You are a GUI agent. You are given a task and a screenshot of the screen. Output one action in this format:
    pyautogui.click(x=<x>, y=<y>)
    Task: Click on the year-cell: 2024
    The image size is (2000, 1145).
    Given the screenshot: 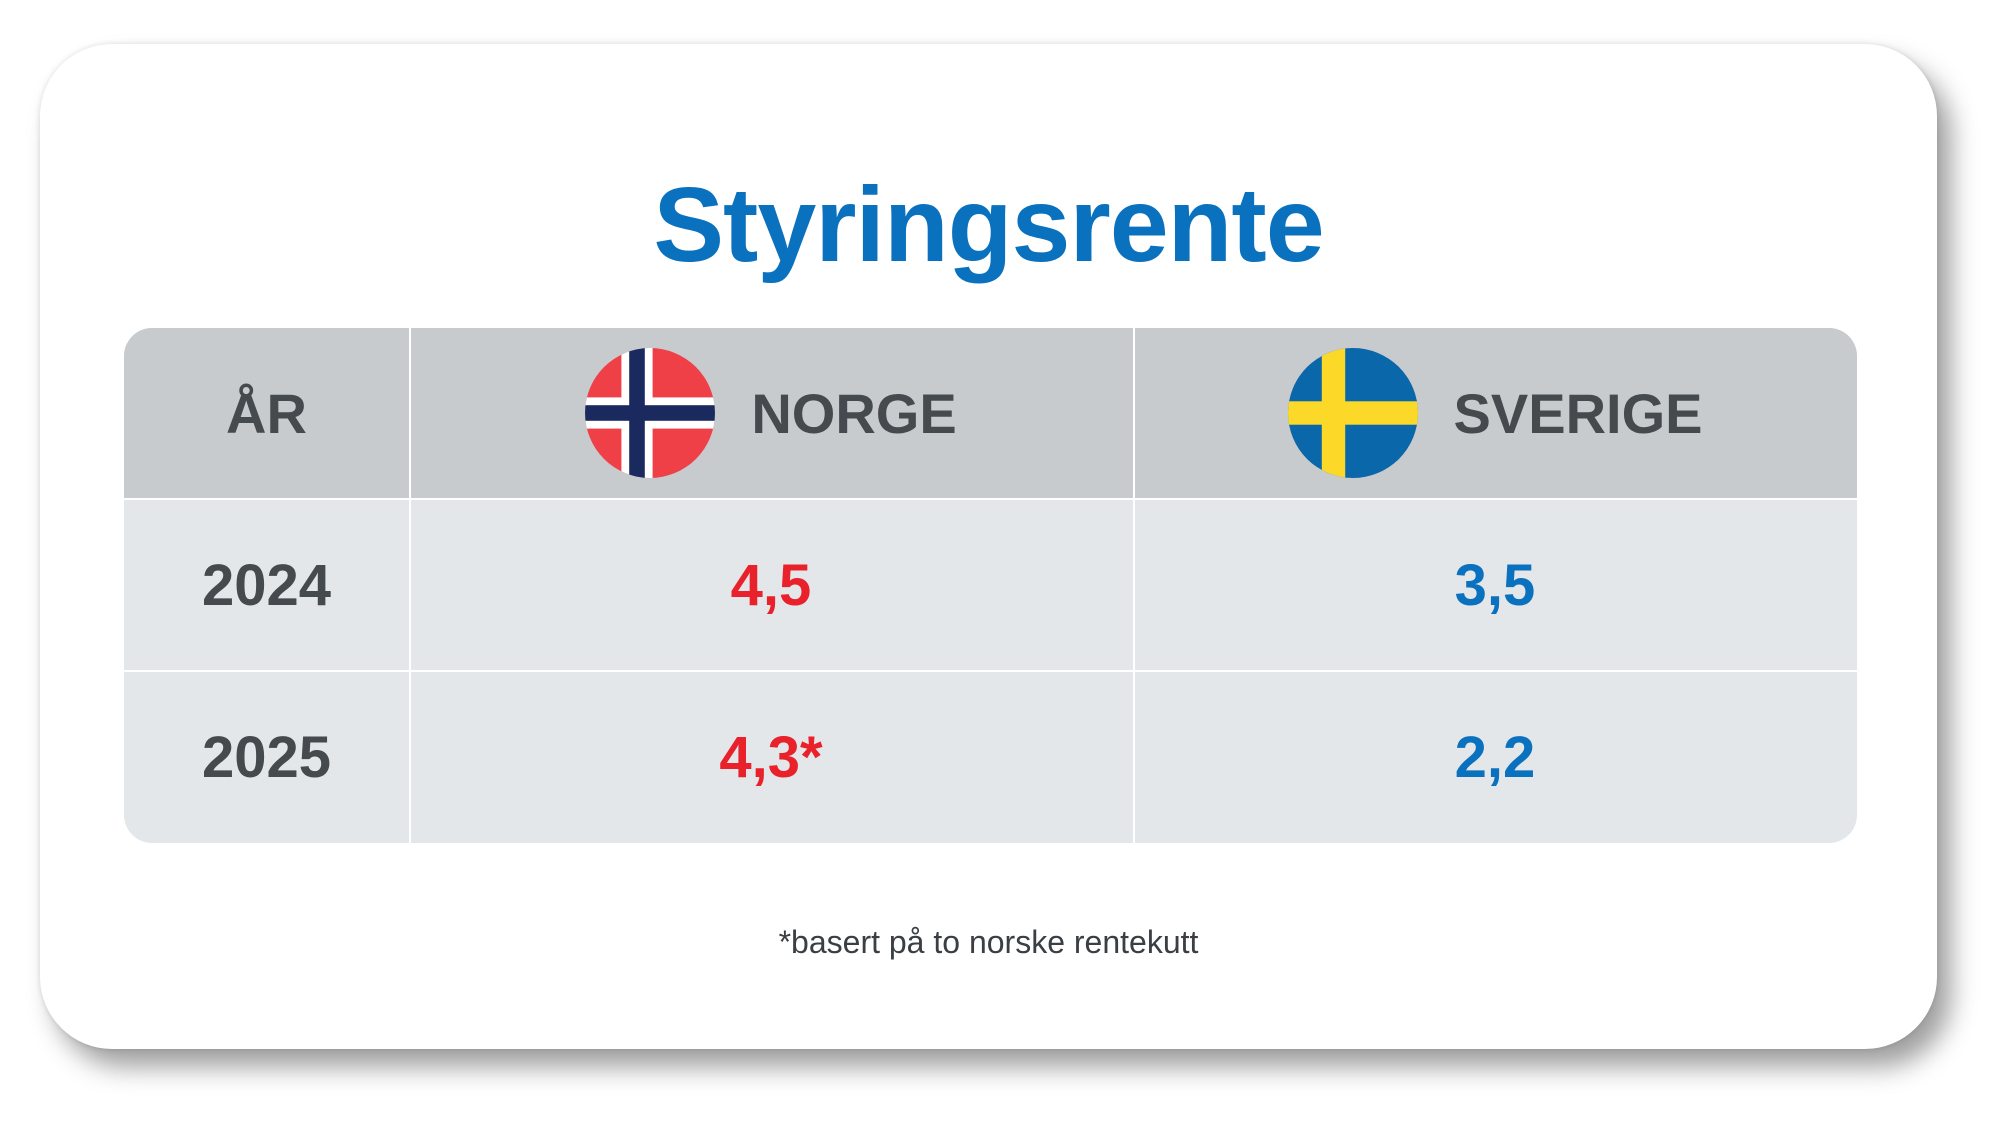 What is the action you would take?
    pyautogui.click(x=266, y=585)
    